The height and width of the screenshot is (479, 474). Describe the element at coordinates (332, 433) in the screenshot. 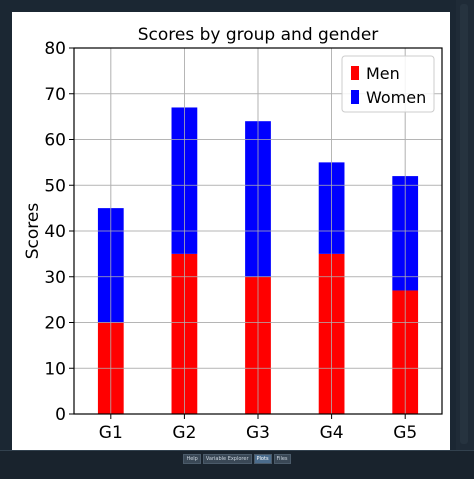

I see `x-tick-label: G4` at that location.